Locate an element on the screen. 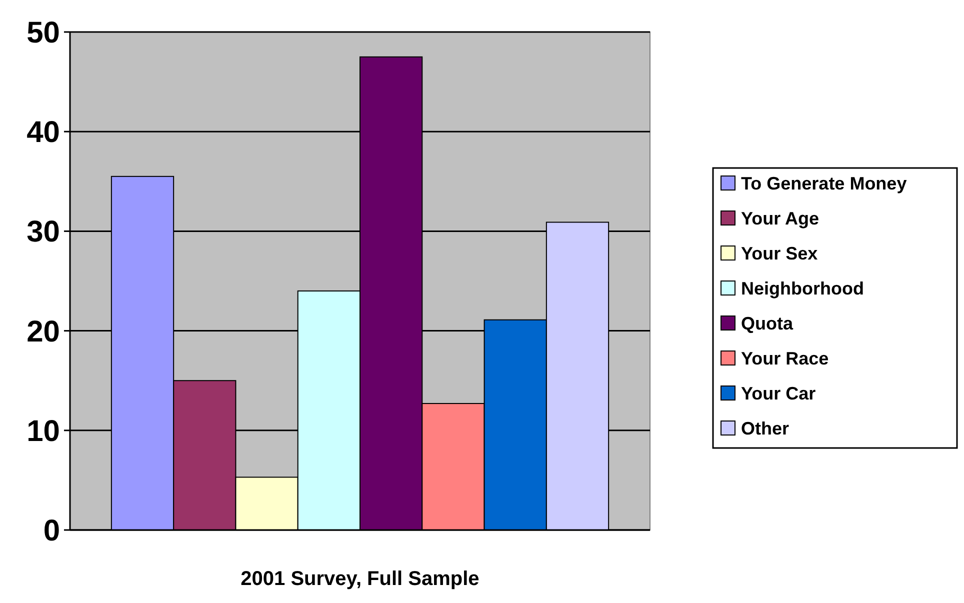  legend-label: Other is located at coordinates (765, 428).